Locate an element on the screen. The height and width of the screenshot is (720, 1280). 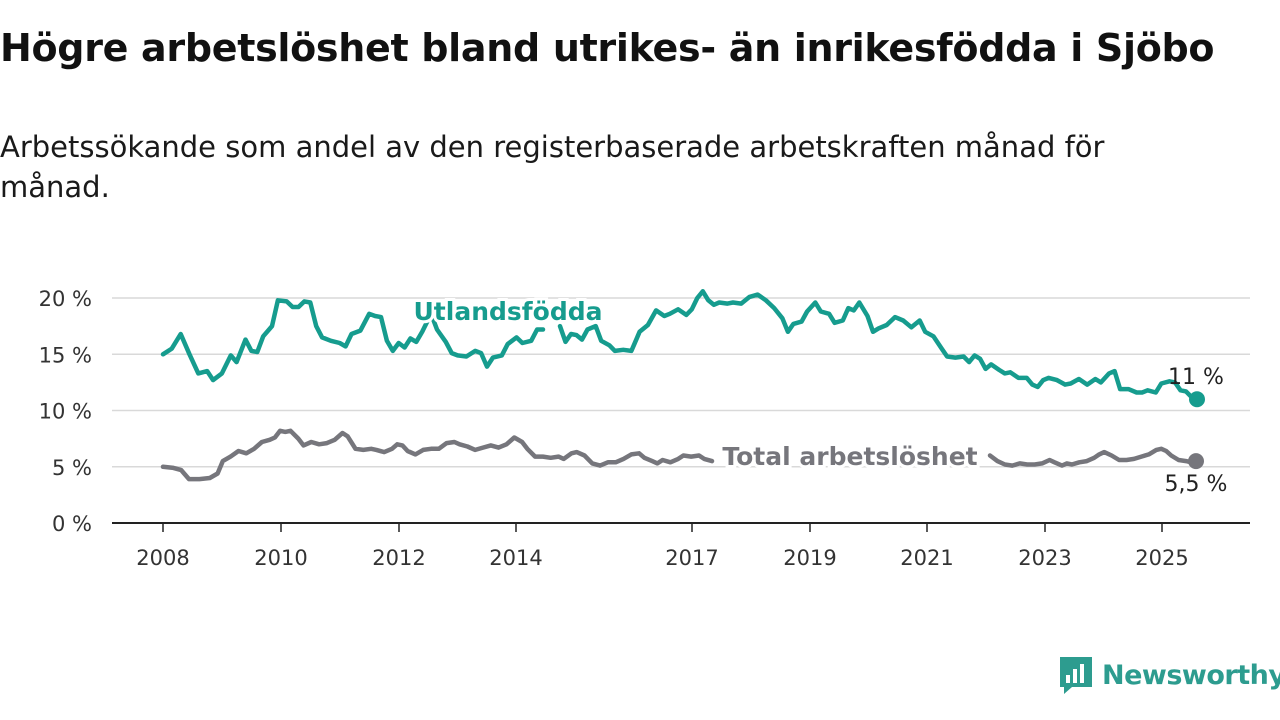
x-axis-ticks: 2008 2010 2012 2014 2017 2019 2021 2023 2025 is located at coordinates (662, 546).